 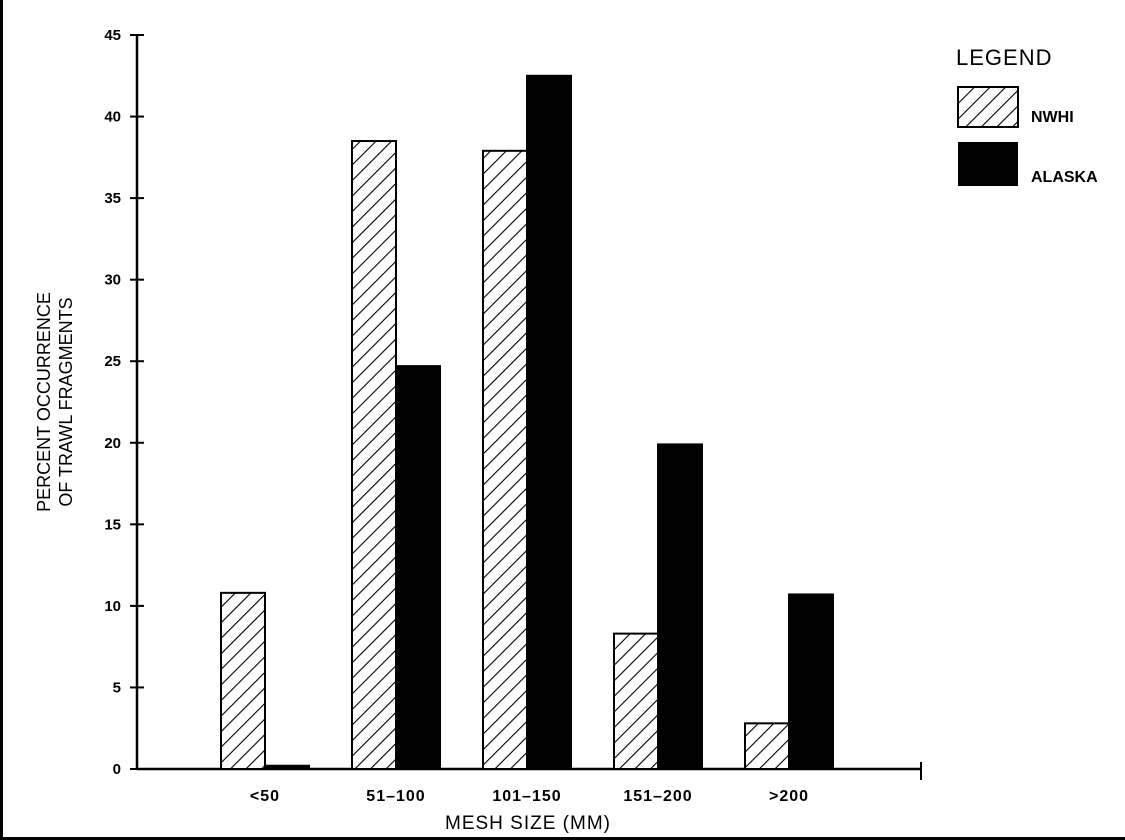 I want to click on y-tick-label: 25, so click(x=112, y=361).